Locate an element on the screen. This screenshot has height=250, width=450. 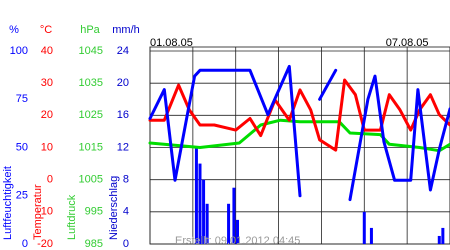
axis-unit: °C is located at coordinates (46, 30).